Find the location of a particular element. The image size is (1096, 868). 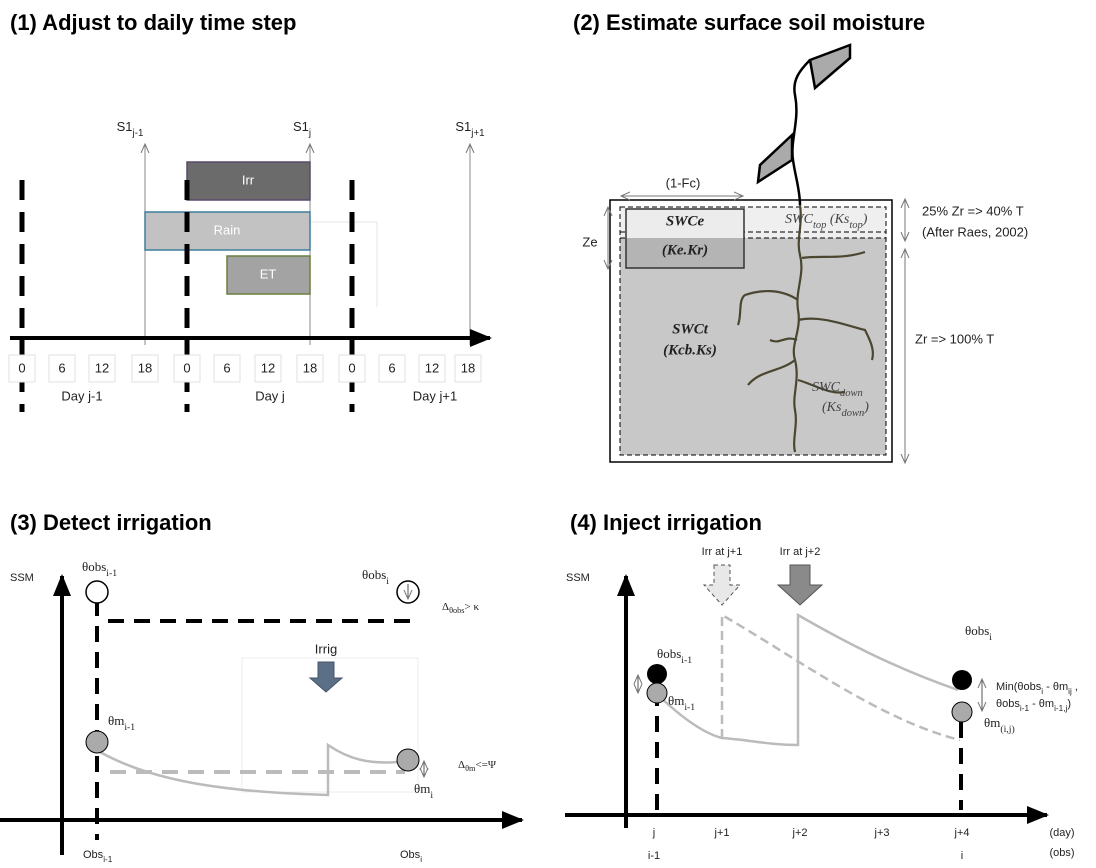

day-tick: j is located at coordinates (653, 833).